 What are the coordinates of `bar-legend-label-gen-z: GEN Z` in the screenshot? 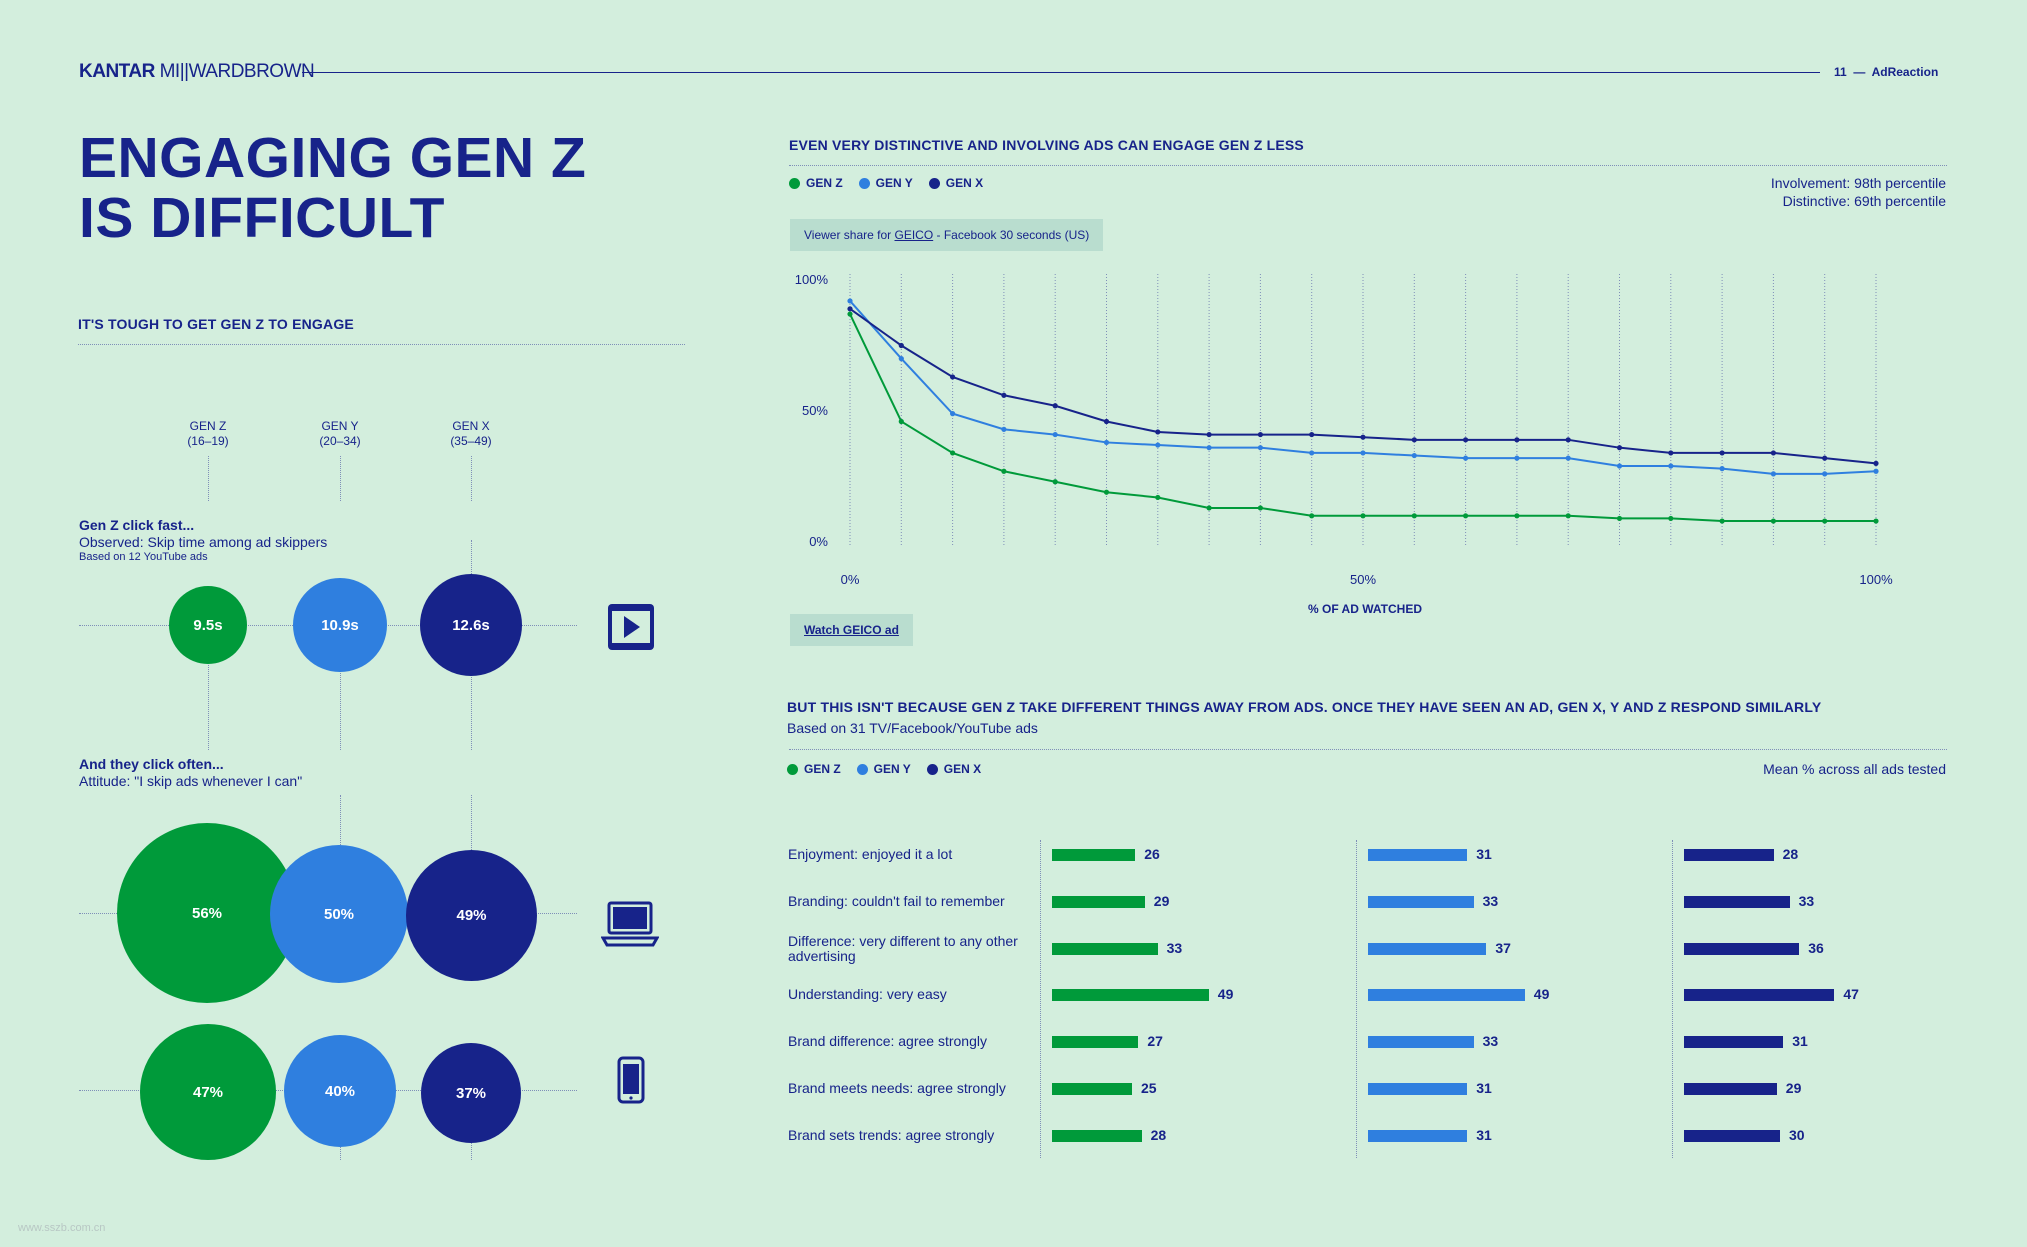 It's located at (822, 769).